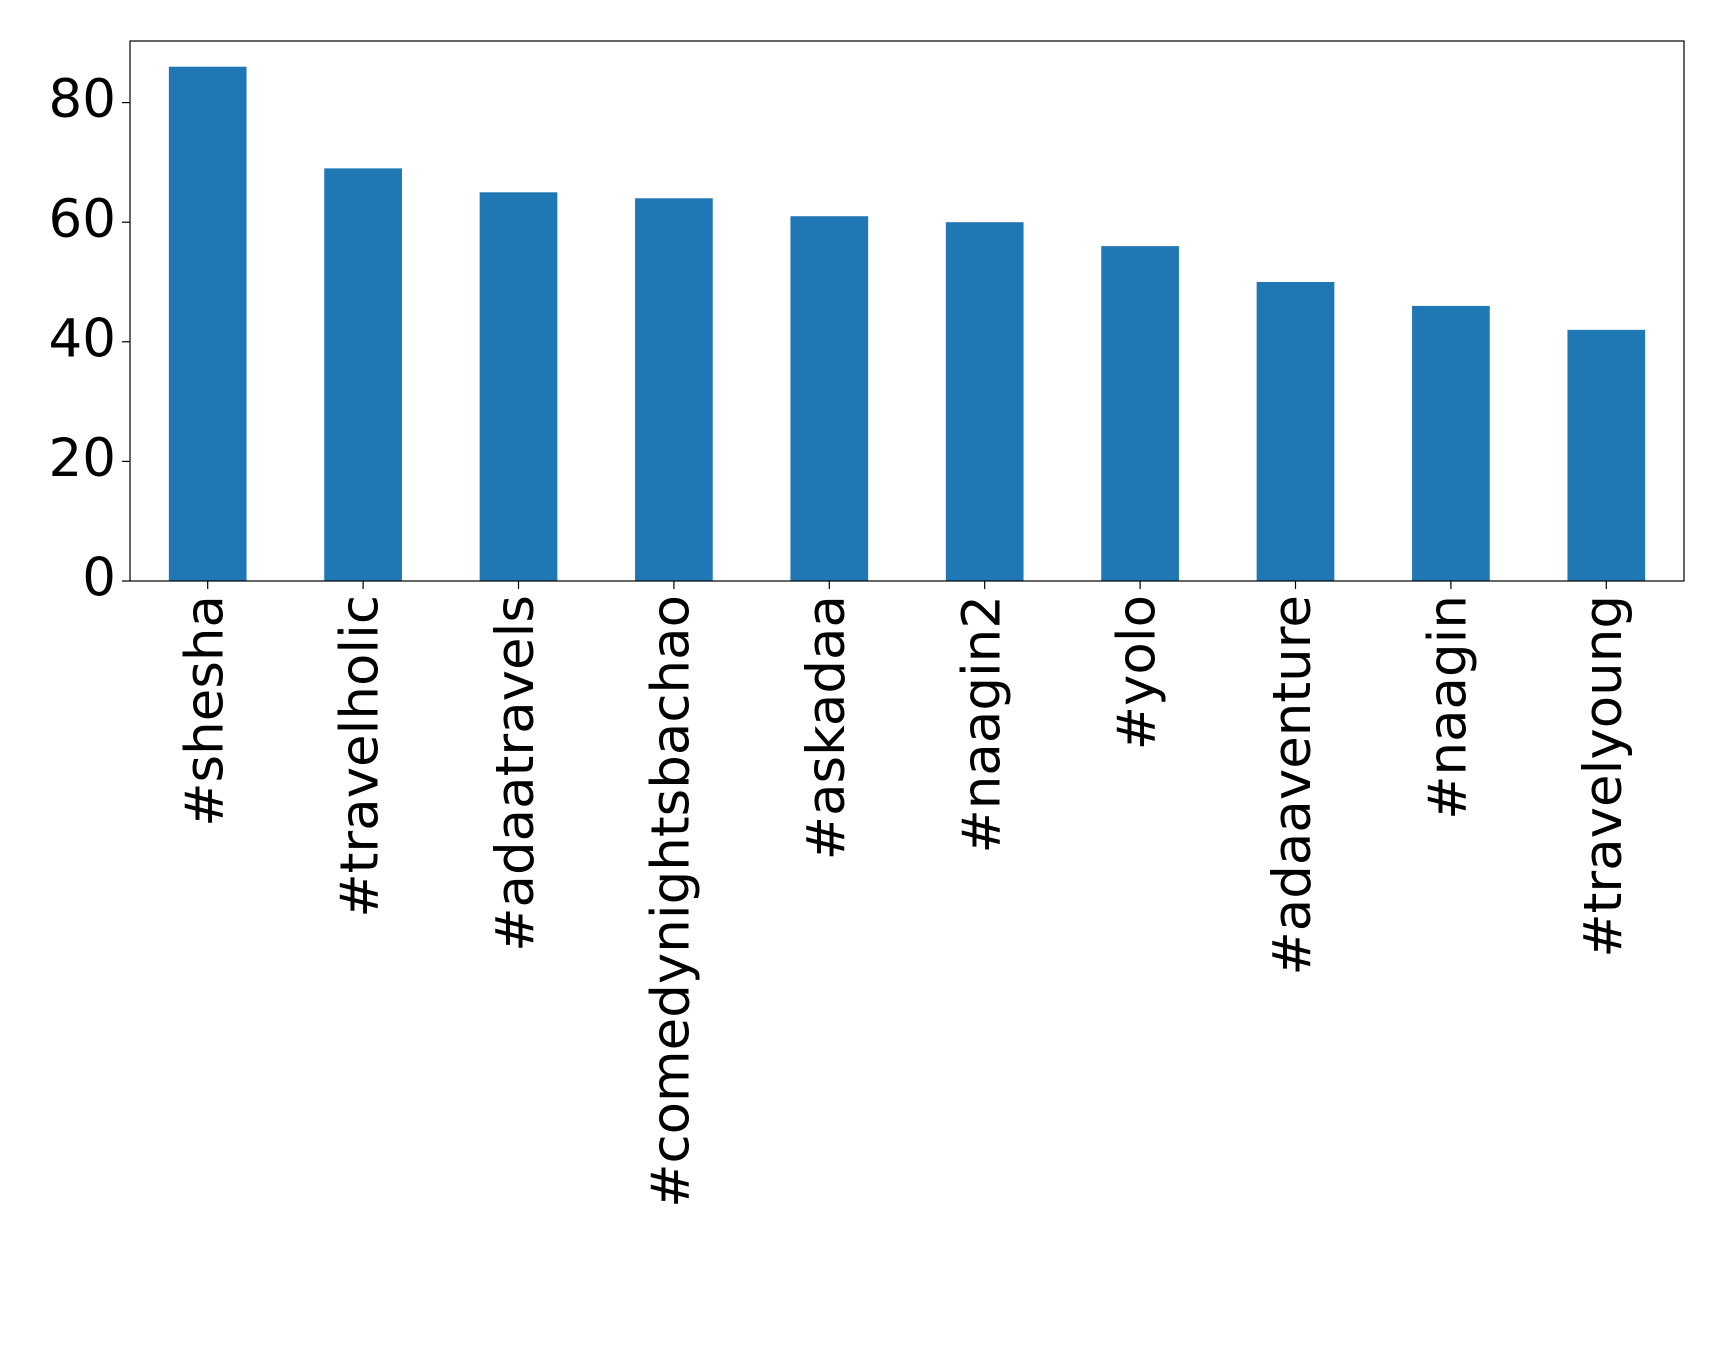  Describe the element at coordinates (1137, 672) in the screenshot. I see `x-tick-label: #yolo` at that location.